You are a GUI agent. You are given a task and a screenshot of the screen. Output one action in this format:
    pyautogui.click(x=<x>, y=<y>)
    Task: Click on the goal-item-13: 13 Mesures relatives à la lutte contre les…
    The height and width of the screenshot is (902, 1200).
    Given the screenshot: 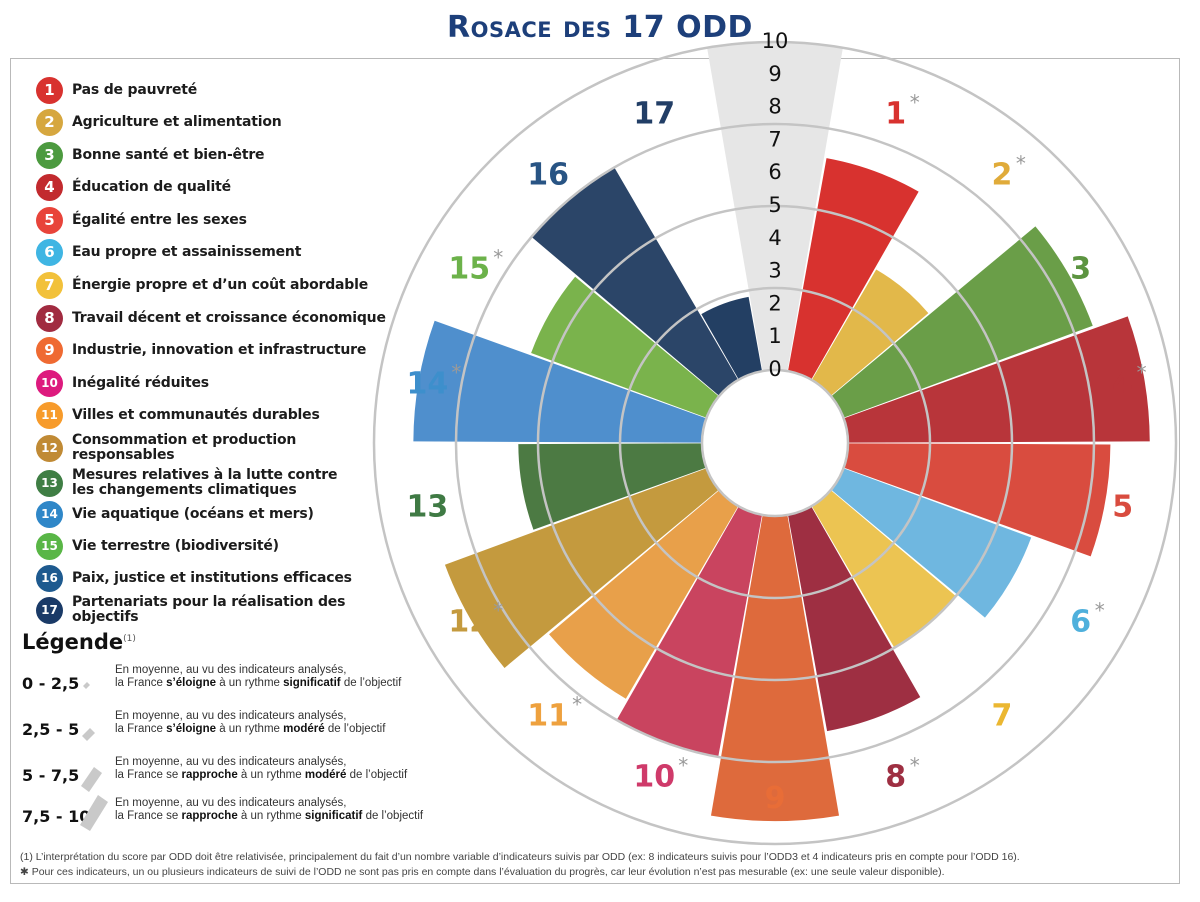 What is the action you would take?
    pyautogui.click(x=216, y=483)
    